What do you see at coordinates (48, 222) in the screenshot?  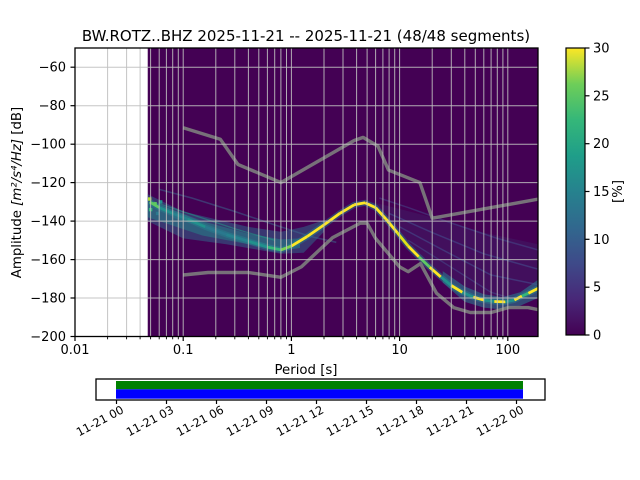 I see `y-tick-label: −140` at bounding box center [48, 222].